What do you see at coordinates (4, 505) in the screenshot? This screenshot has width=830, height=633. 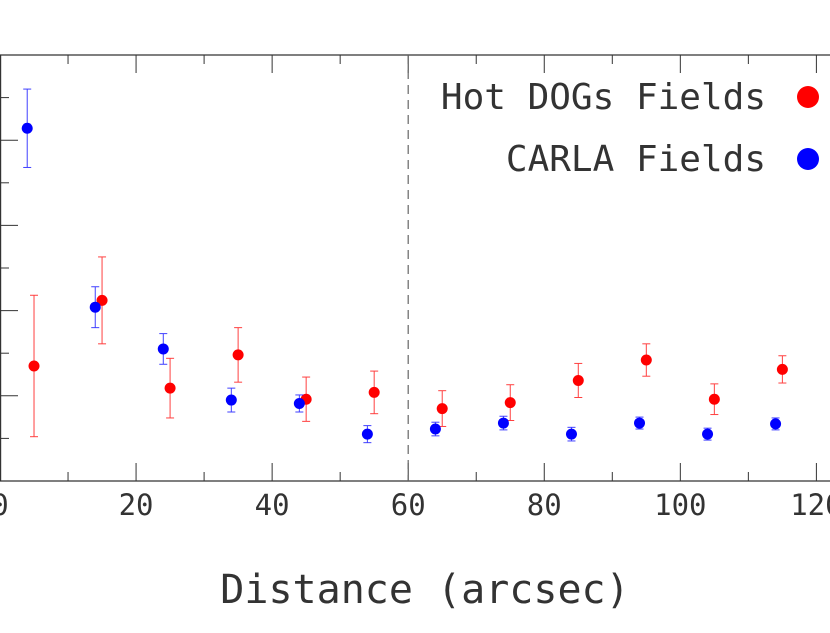 I see `x-tick-label: 0` at bounding box center [4, 505].